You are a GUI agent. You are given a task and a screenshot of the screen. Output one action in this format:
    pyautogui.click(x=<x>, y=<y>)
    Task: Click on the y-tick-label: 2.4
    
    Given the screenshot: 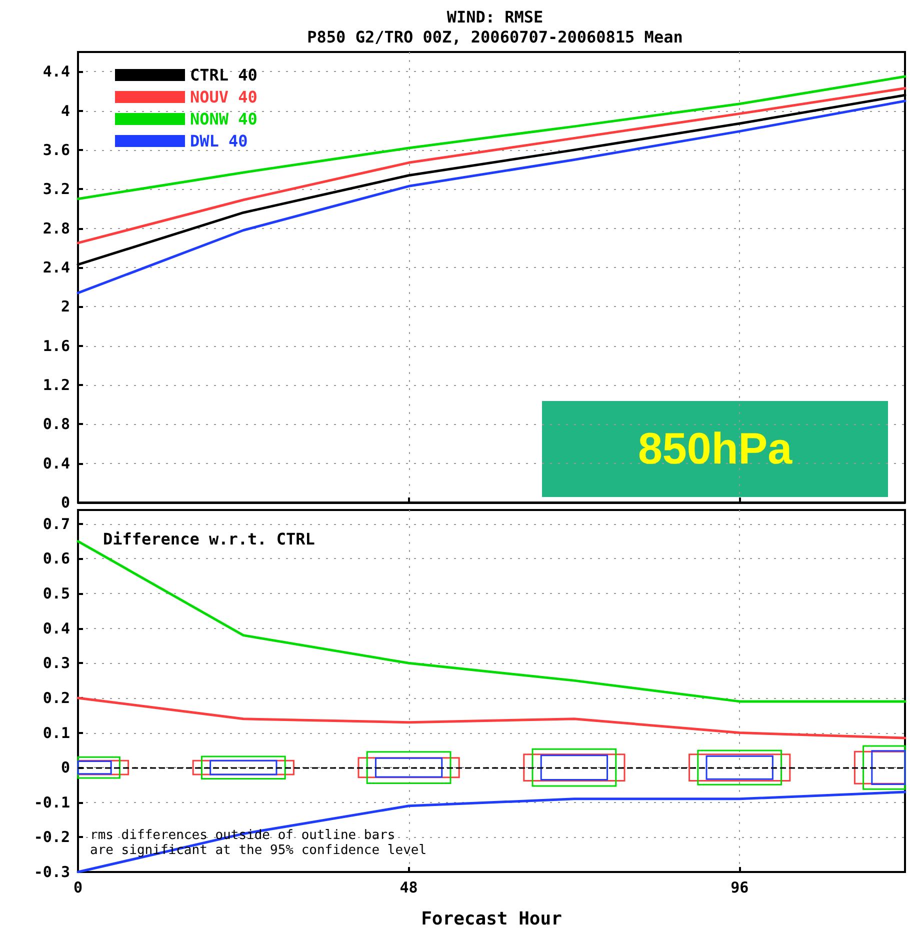 What is the action you would take?
    pyautogui.click(x=56, y=267)
    